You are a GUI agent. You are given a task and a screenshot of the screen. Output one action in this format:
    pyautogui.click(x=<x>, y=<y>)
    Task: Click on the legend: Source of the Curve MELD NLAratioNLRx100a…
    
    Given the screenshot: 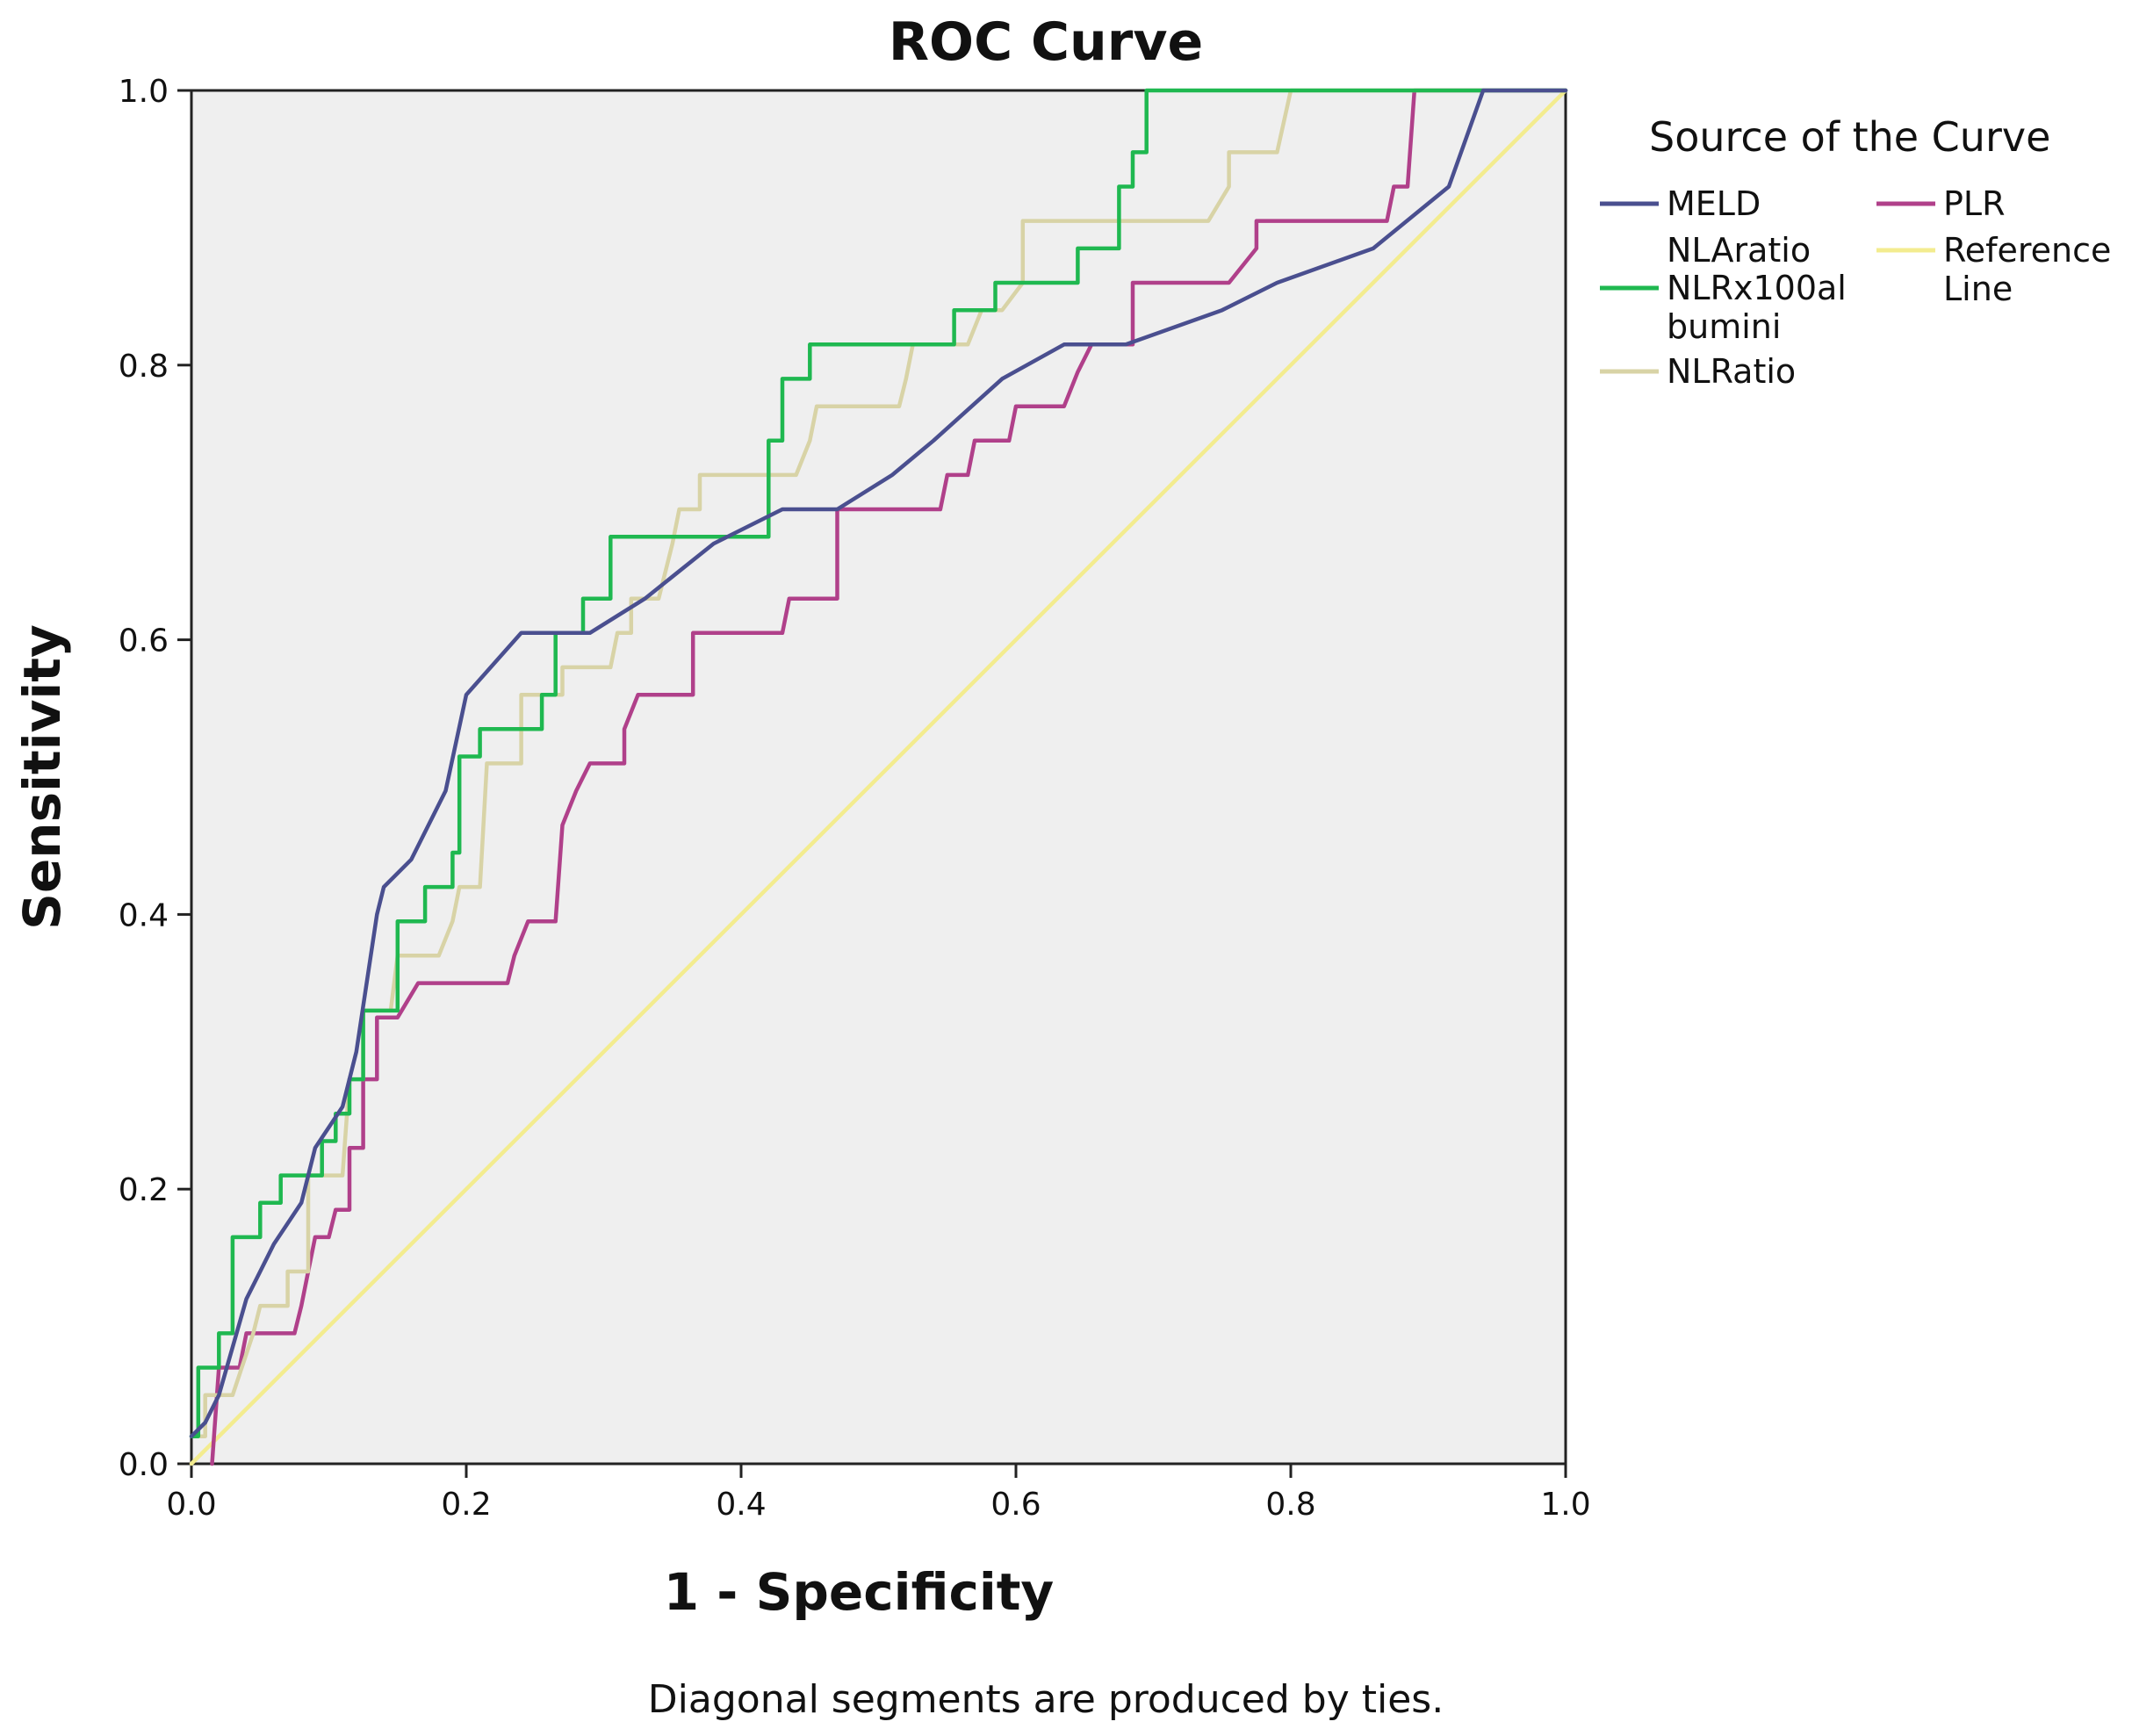 What is the action you would take?
    pyautogui.click(x=1855, y=252)
    